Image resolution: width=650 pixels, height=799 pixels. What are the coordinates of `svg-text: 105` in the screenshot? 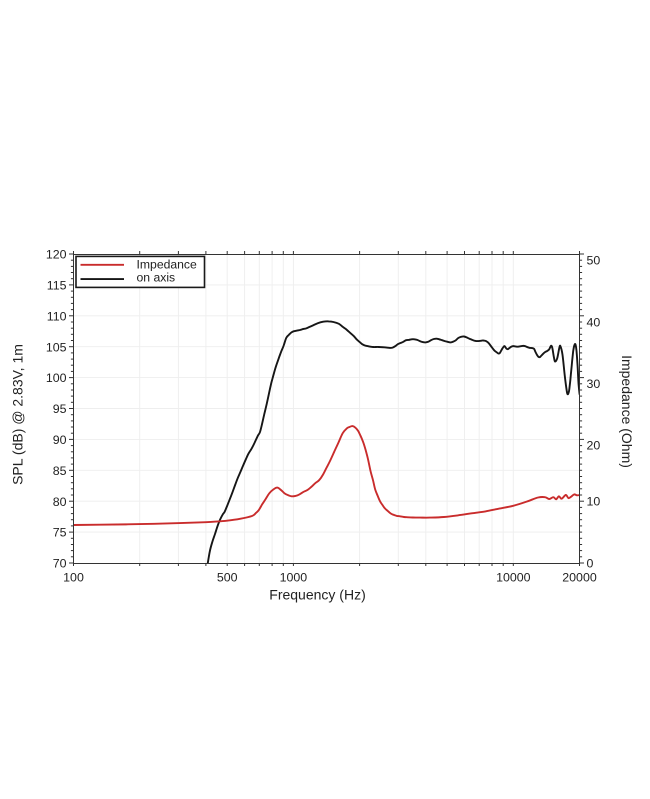 It's located at (56, 347).